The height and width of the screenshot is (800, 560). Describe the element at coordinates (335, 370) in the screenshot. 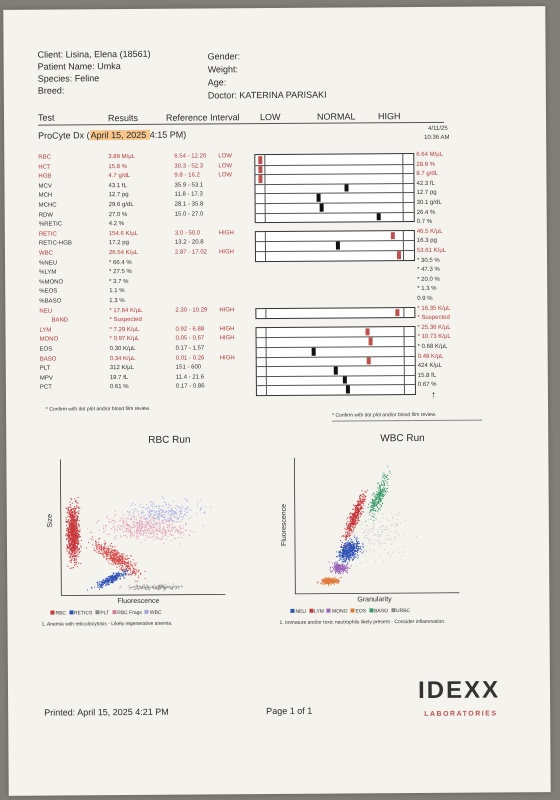

I see `result-marker-plt` at that location.